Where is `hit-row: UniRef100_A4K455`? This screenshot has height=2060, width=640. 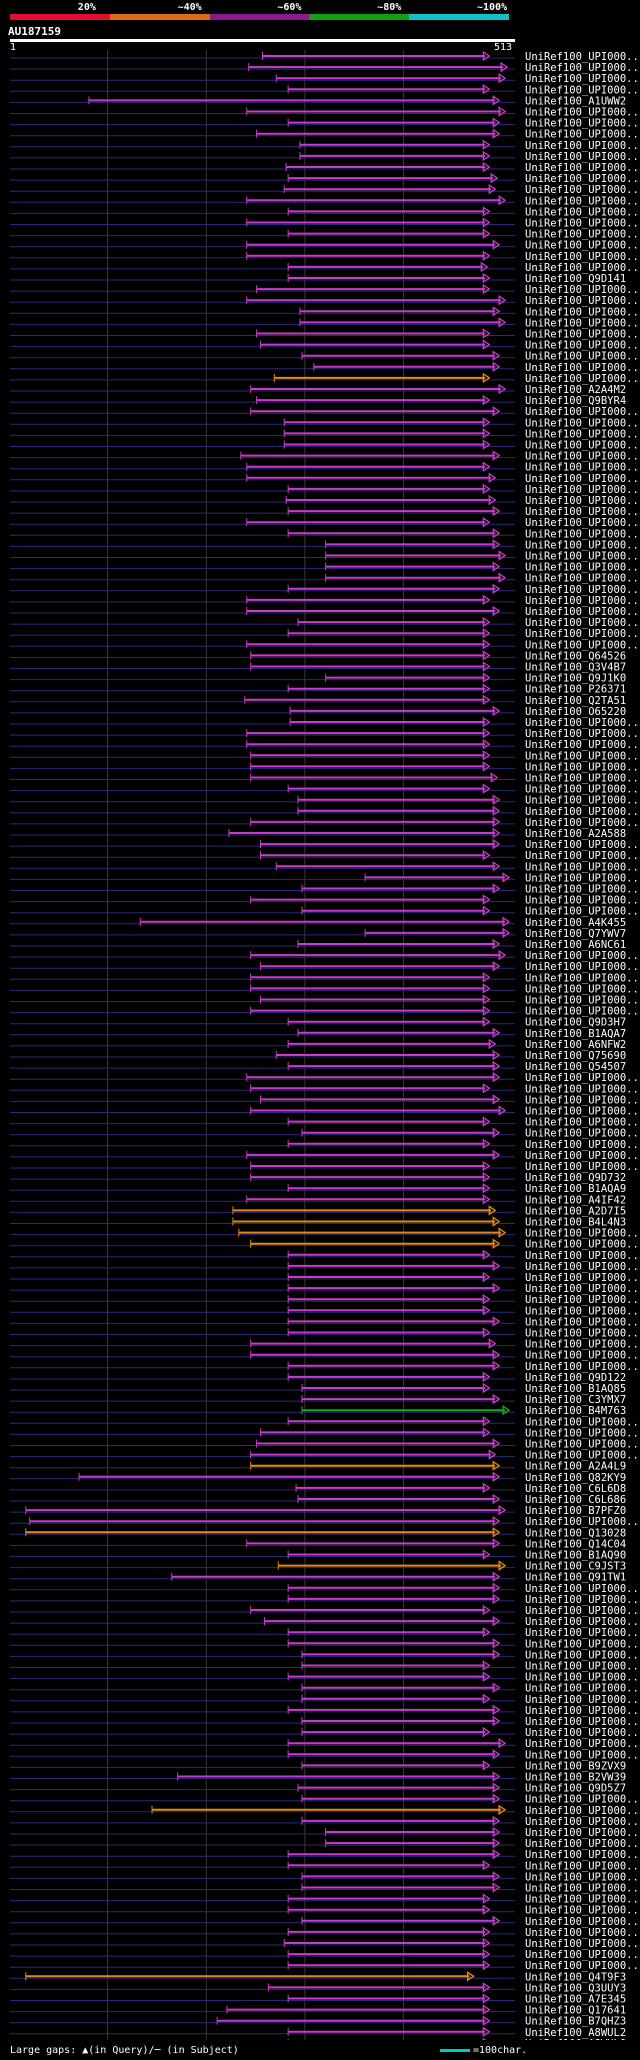 hit-row: UniRef100_A4K455 is located at coordinates (318, 922).